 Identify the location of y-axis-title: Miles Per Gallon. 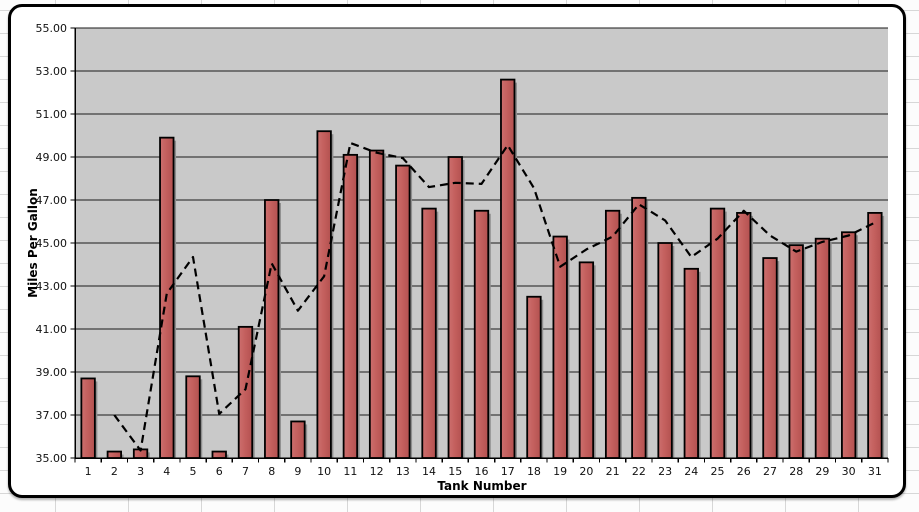
(33, 243).